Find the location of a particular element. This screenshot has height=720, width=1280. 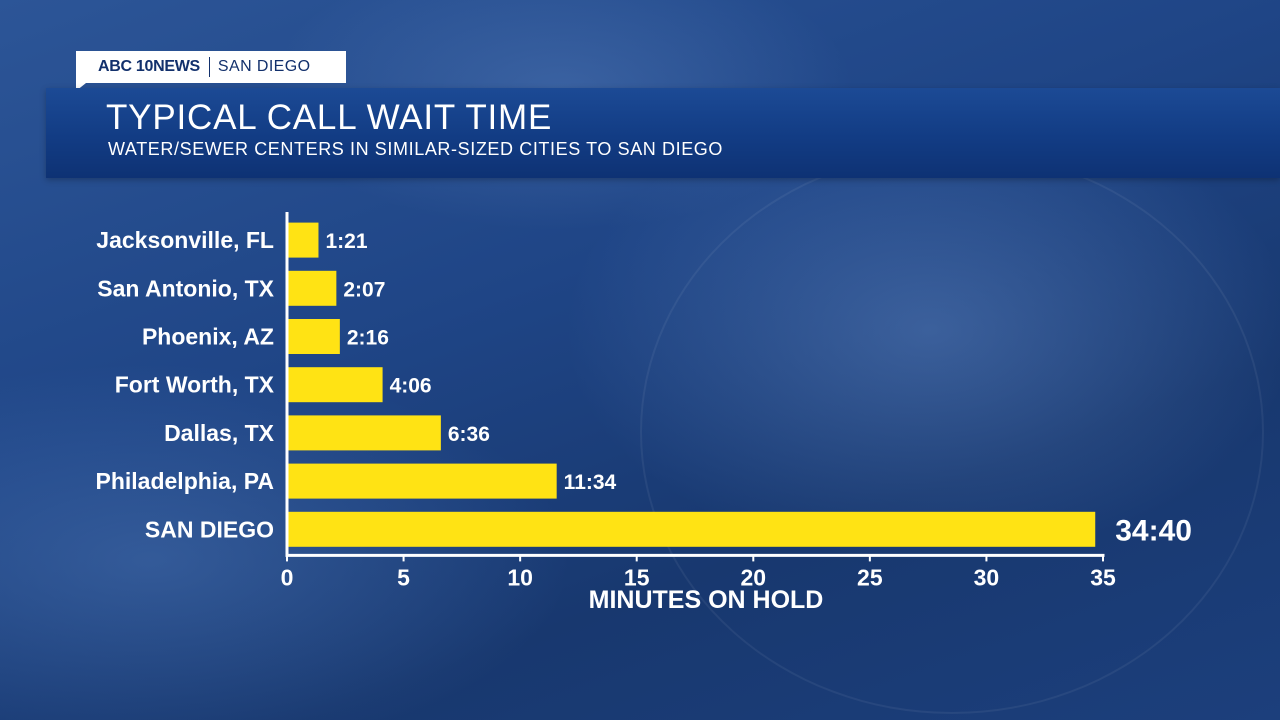

x-tick-label: 20 is located at coordinates (753, 577).